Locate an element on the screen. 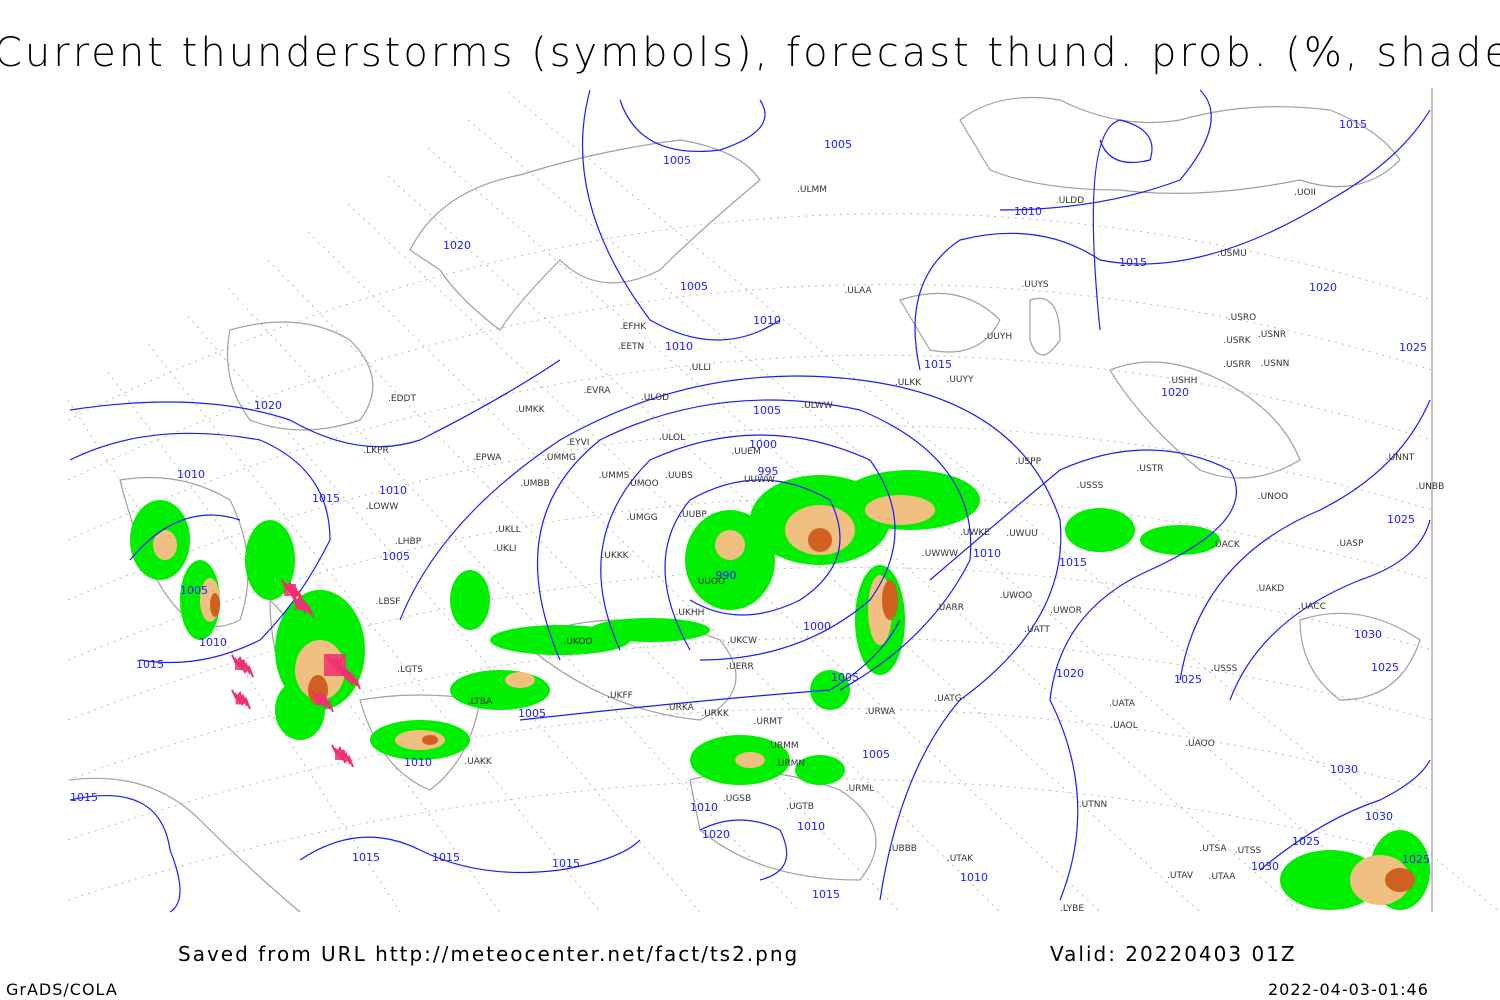 The image size is (1500, 1000). grid-line is located at coordinates (750, 774).